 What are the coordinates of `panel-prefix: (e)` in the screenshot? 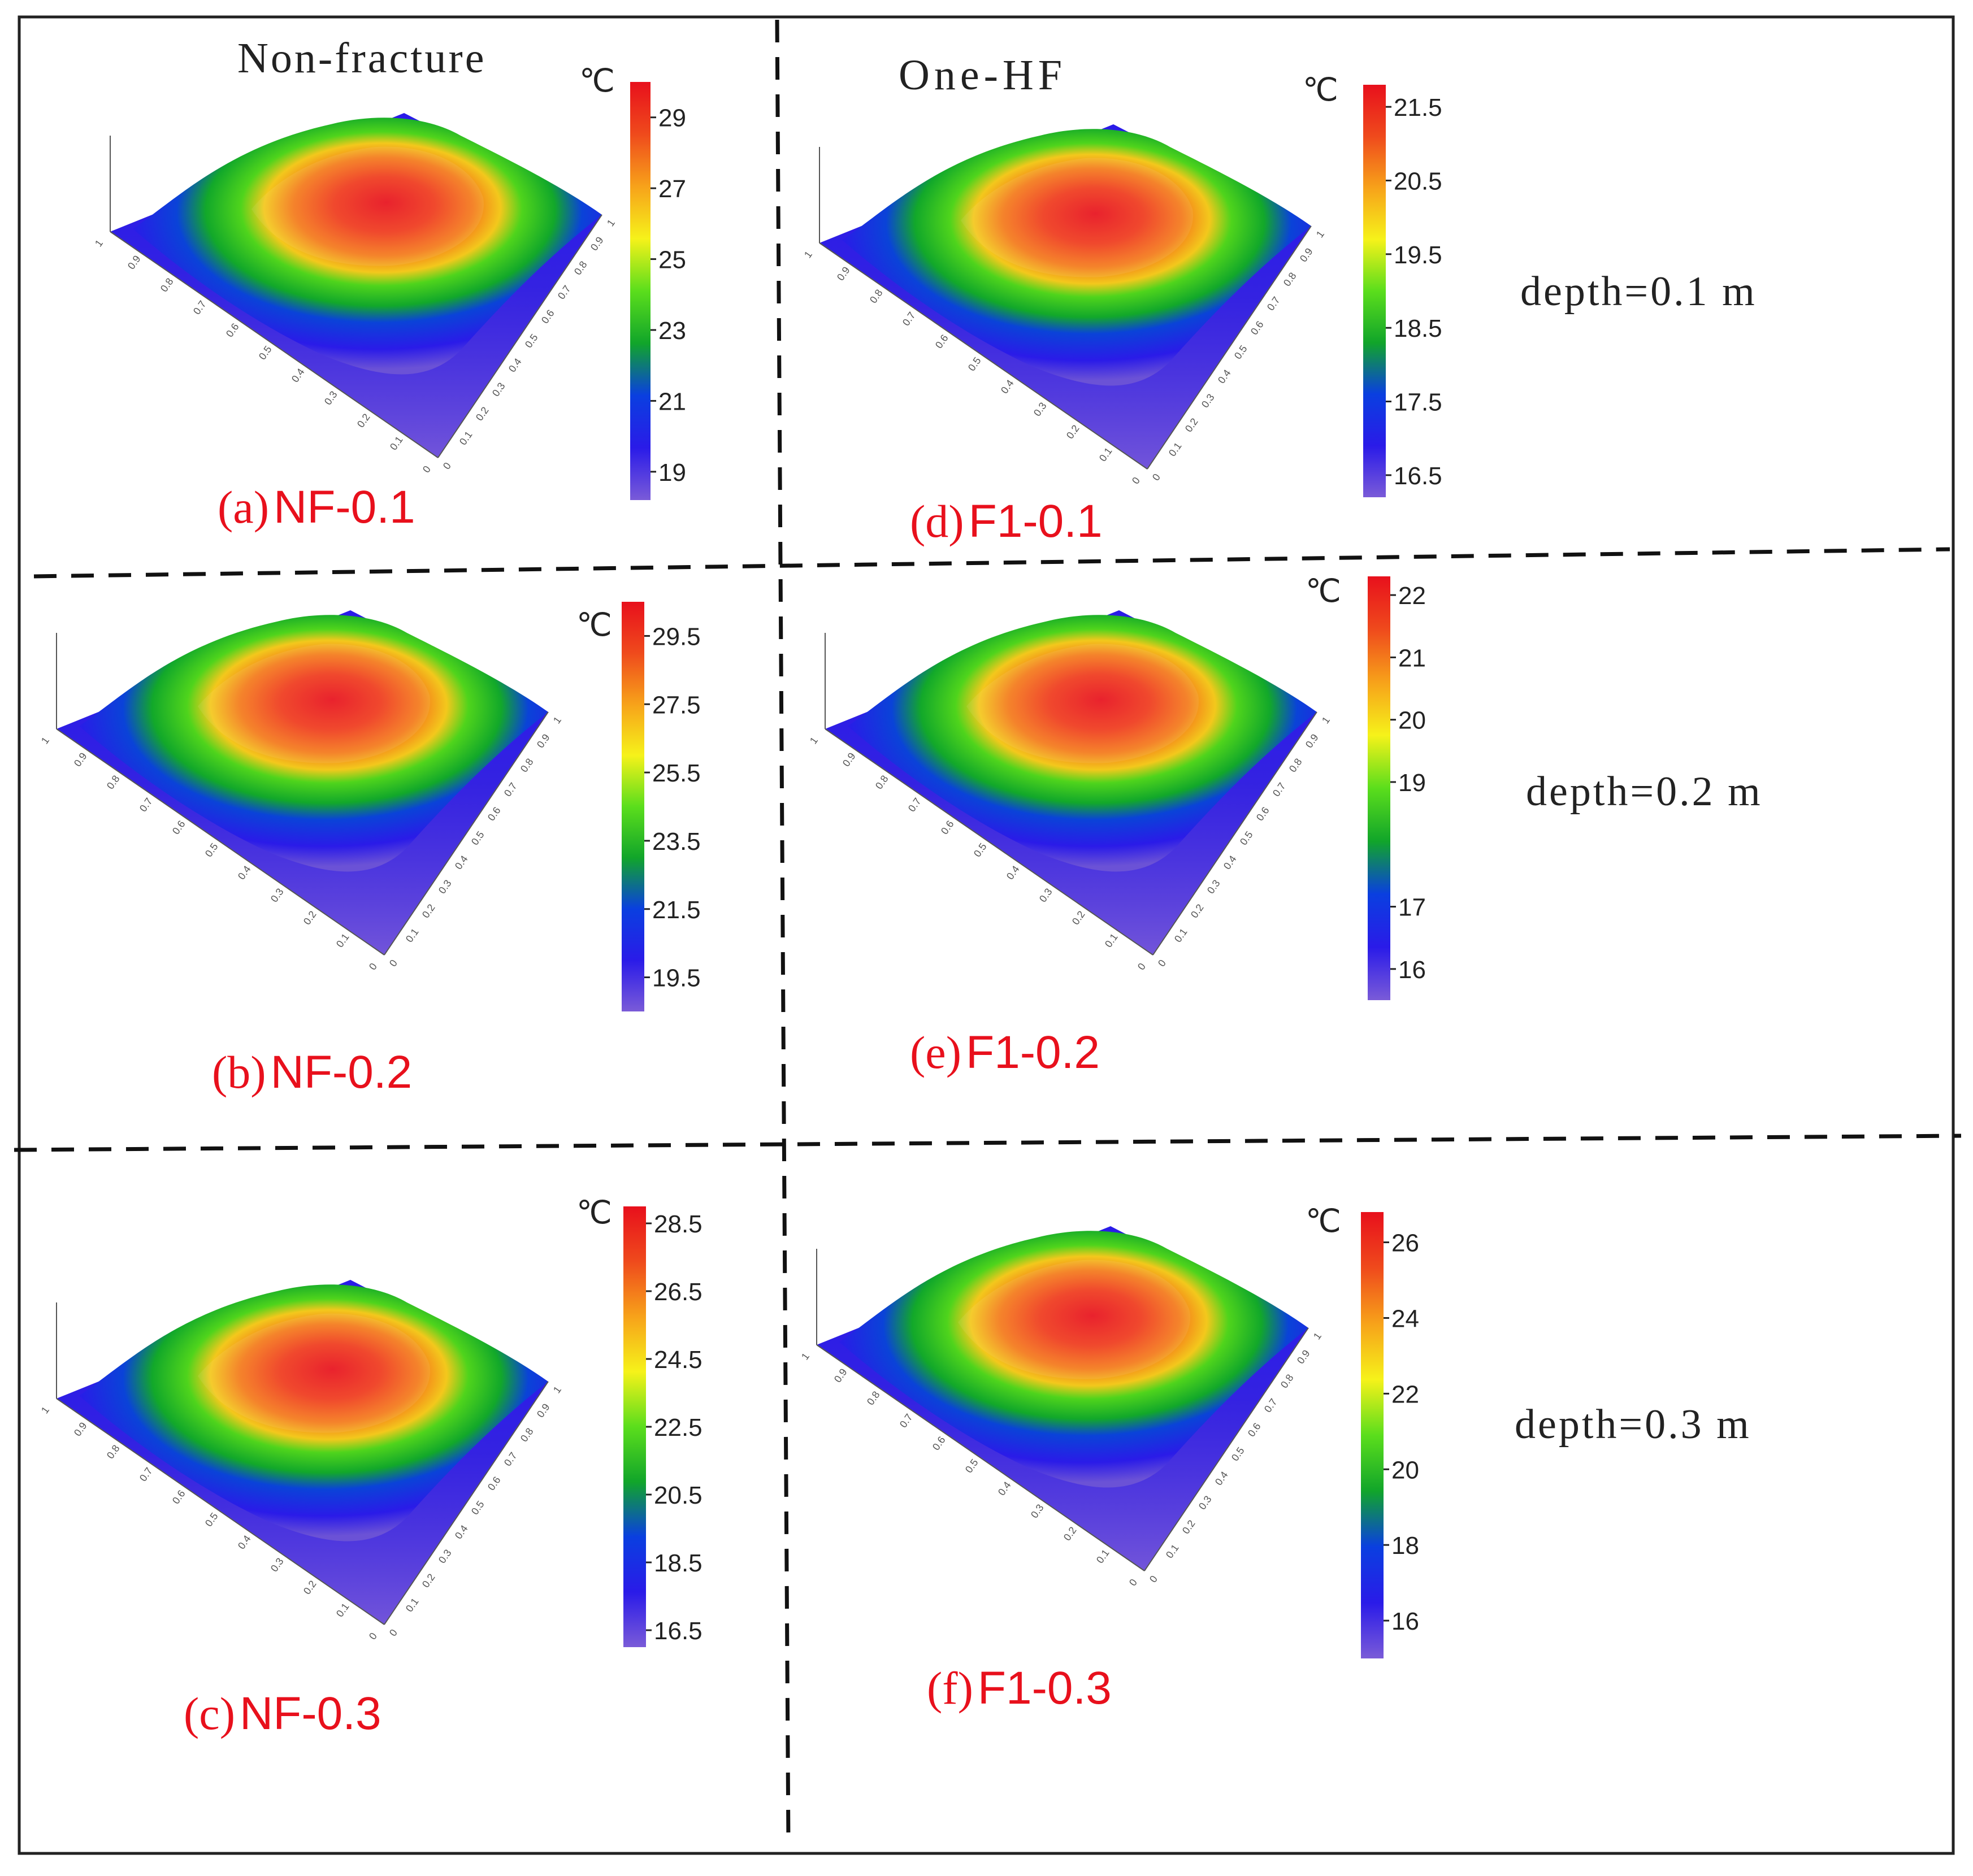 It's located at (935, 1052).